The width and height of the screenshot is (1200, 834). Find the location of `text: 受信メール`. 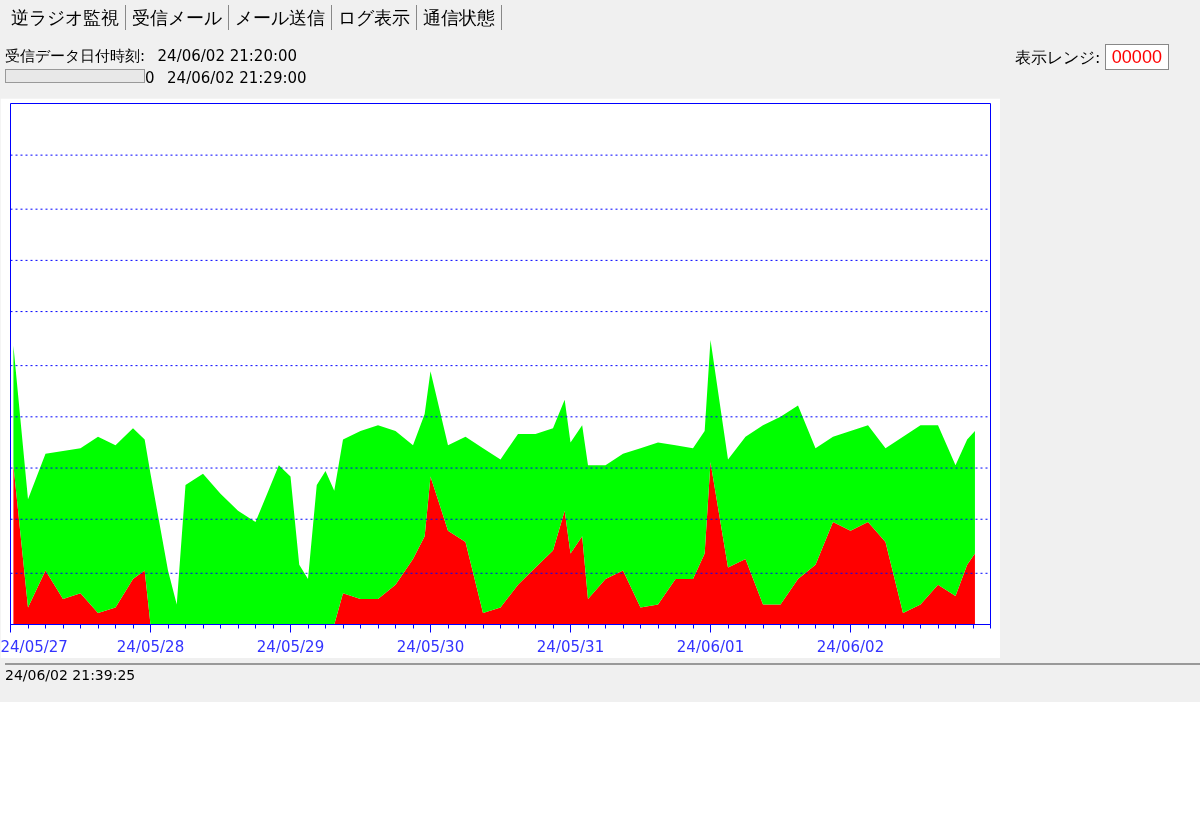

text: 受信メール is located at coordinates (177, 17).